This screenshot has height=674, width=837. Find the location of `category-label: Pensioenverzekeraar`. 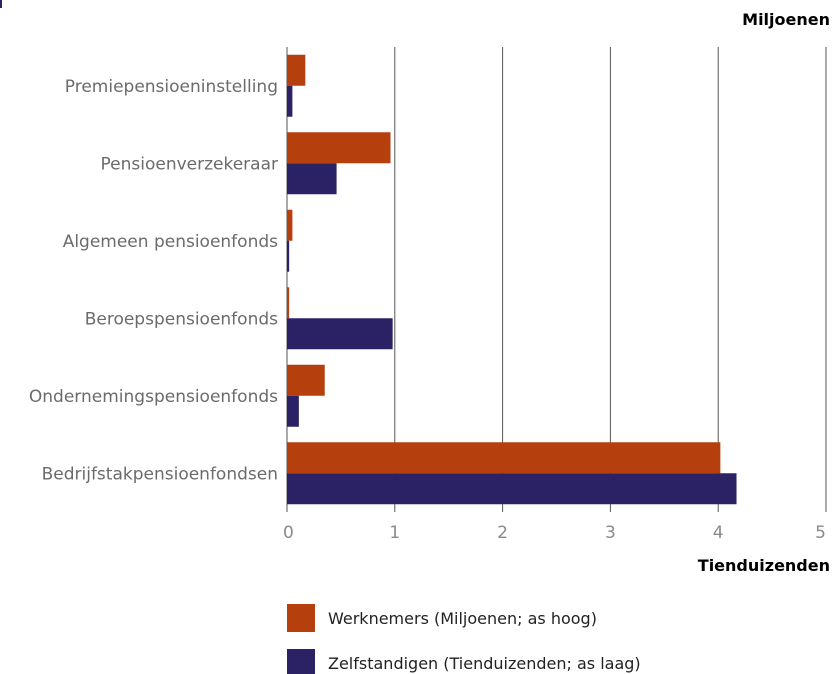

category-label: Pensioenverzekeraar is located at coordinates (190, 164).